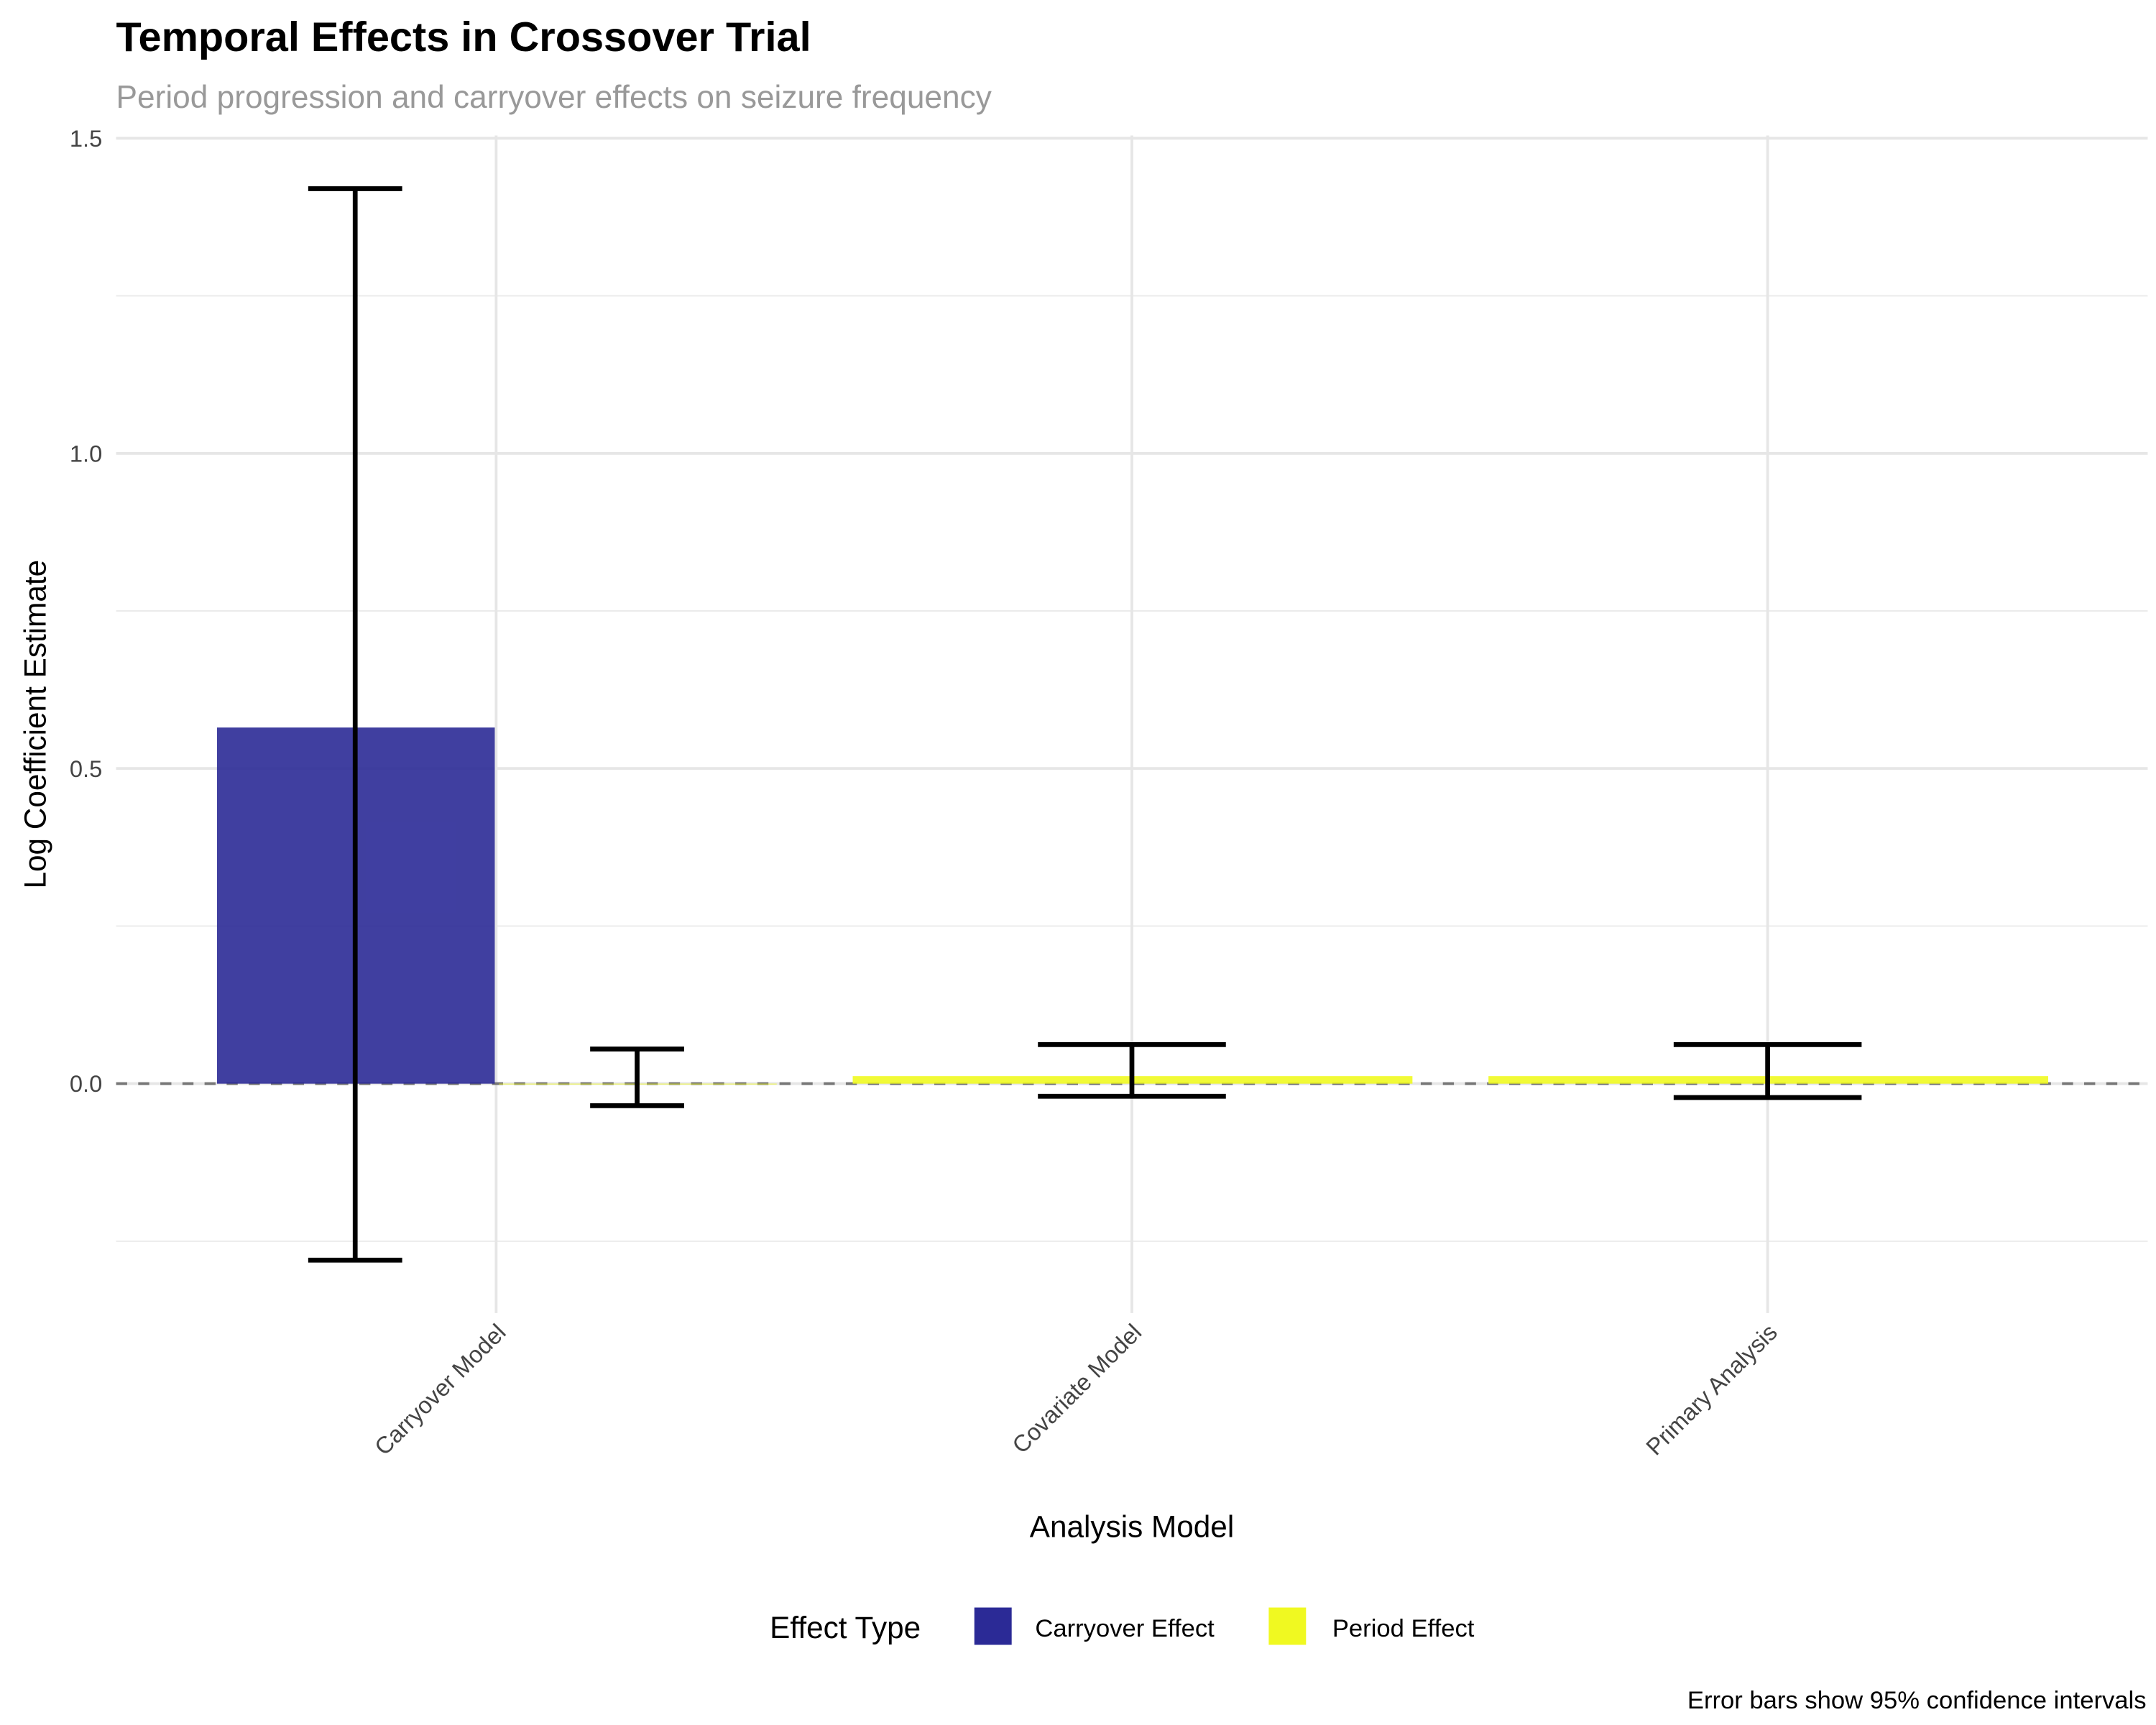 The image size is (2156, 1725). What do you see at coordinates (1125, 1628) in the screenshot?
I see `legend-label-carryover: Carryover Effect` at bounding box center [1125, 1628].